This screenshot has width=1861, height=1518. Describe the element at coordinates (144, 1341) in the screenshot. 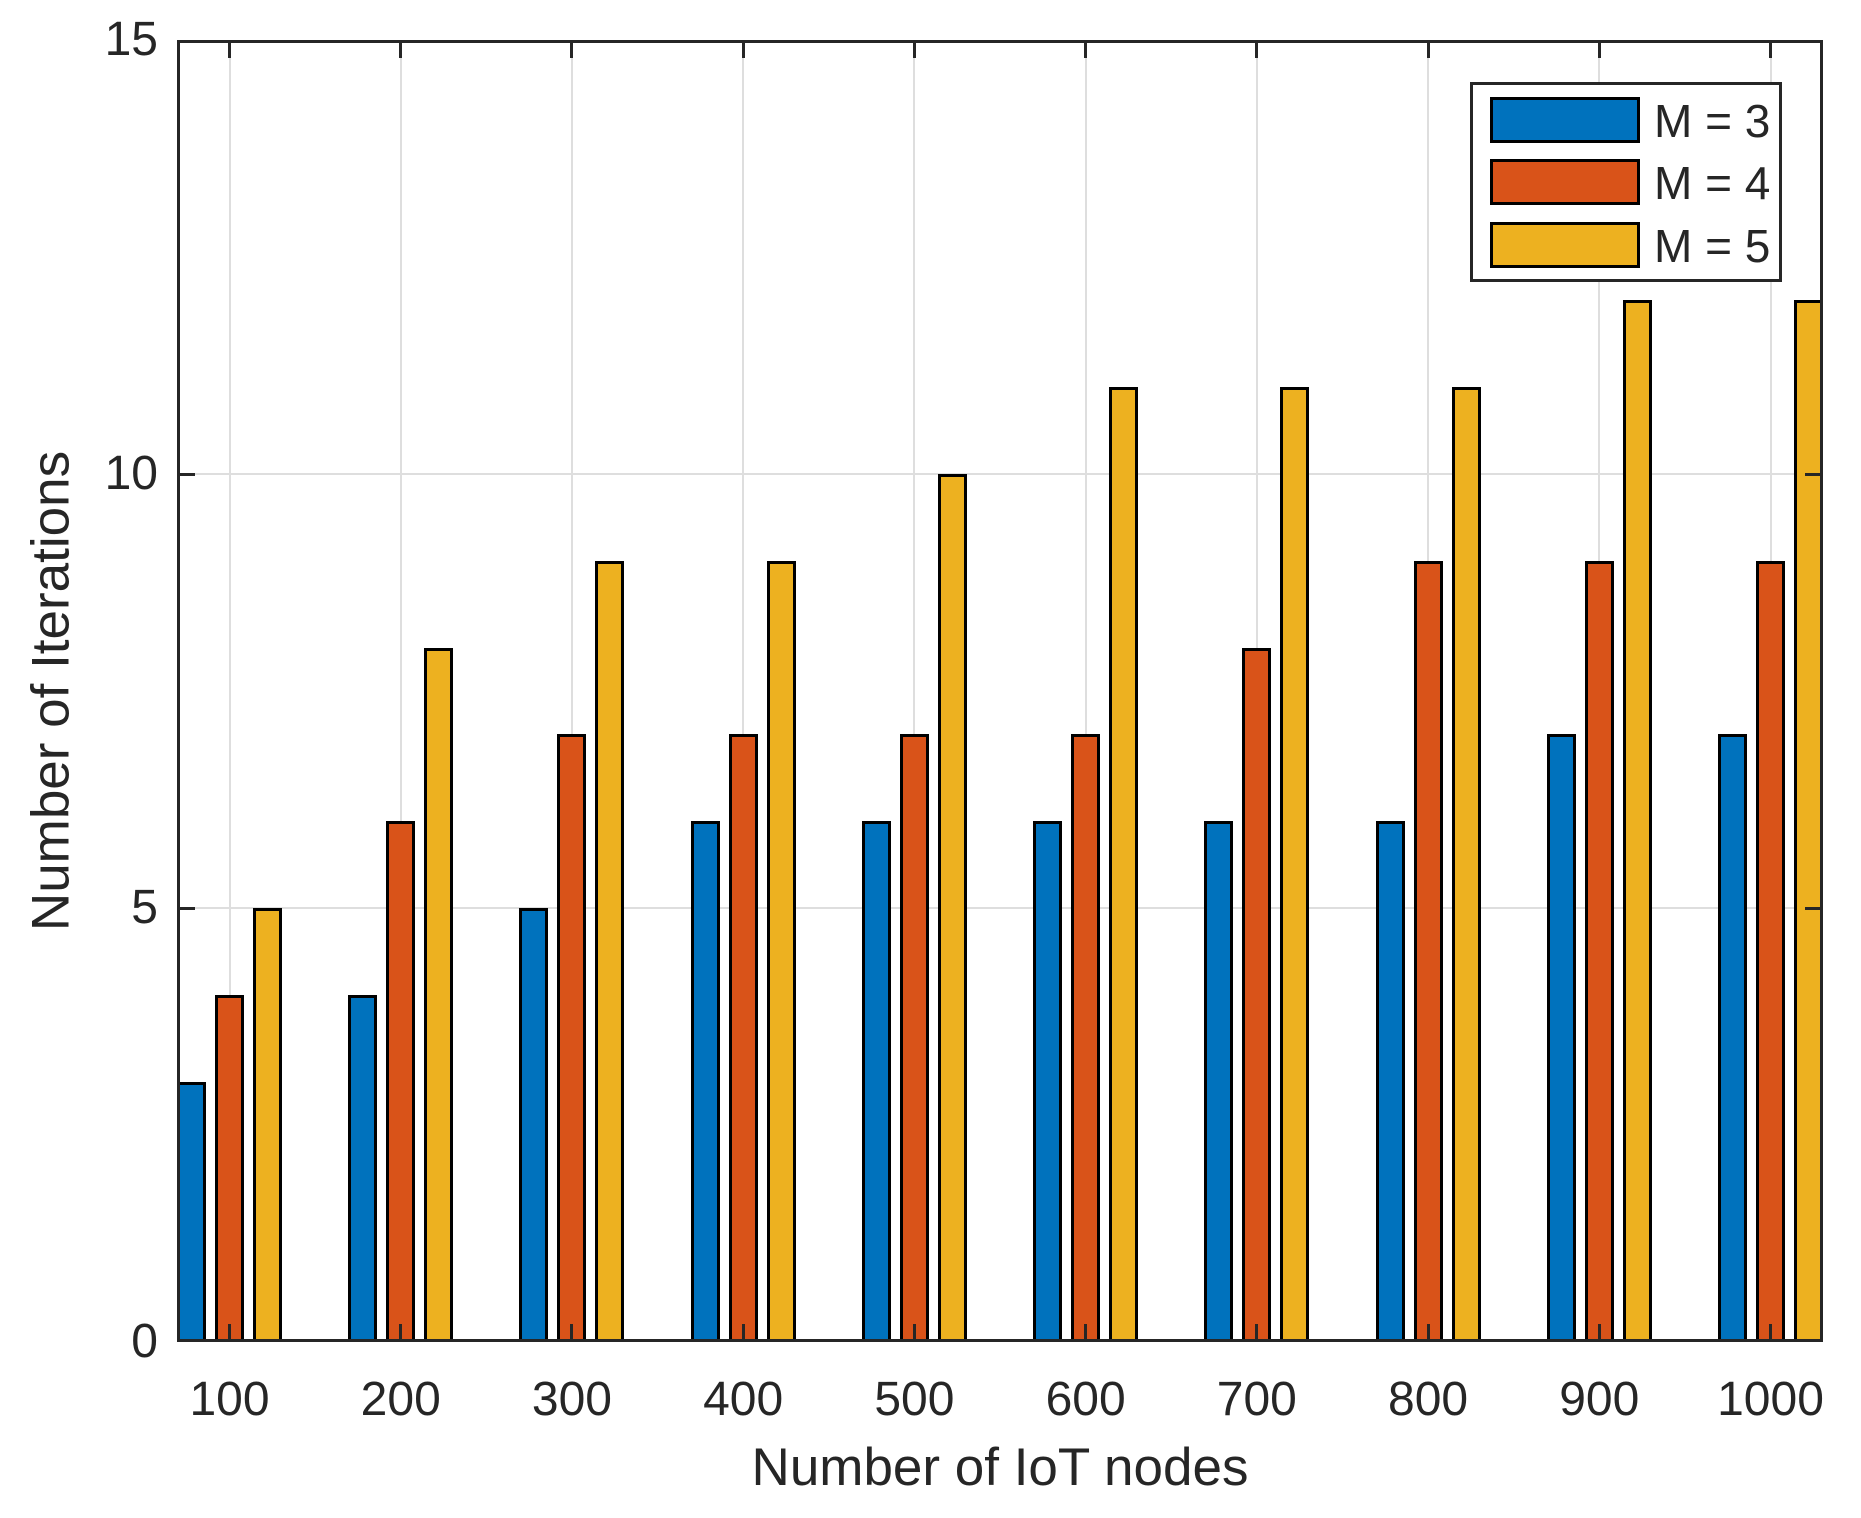

I see `y-tick-label: 0` at that location.